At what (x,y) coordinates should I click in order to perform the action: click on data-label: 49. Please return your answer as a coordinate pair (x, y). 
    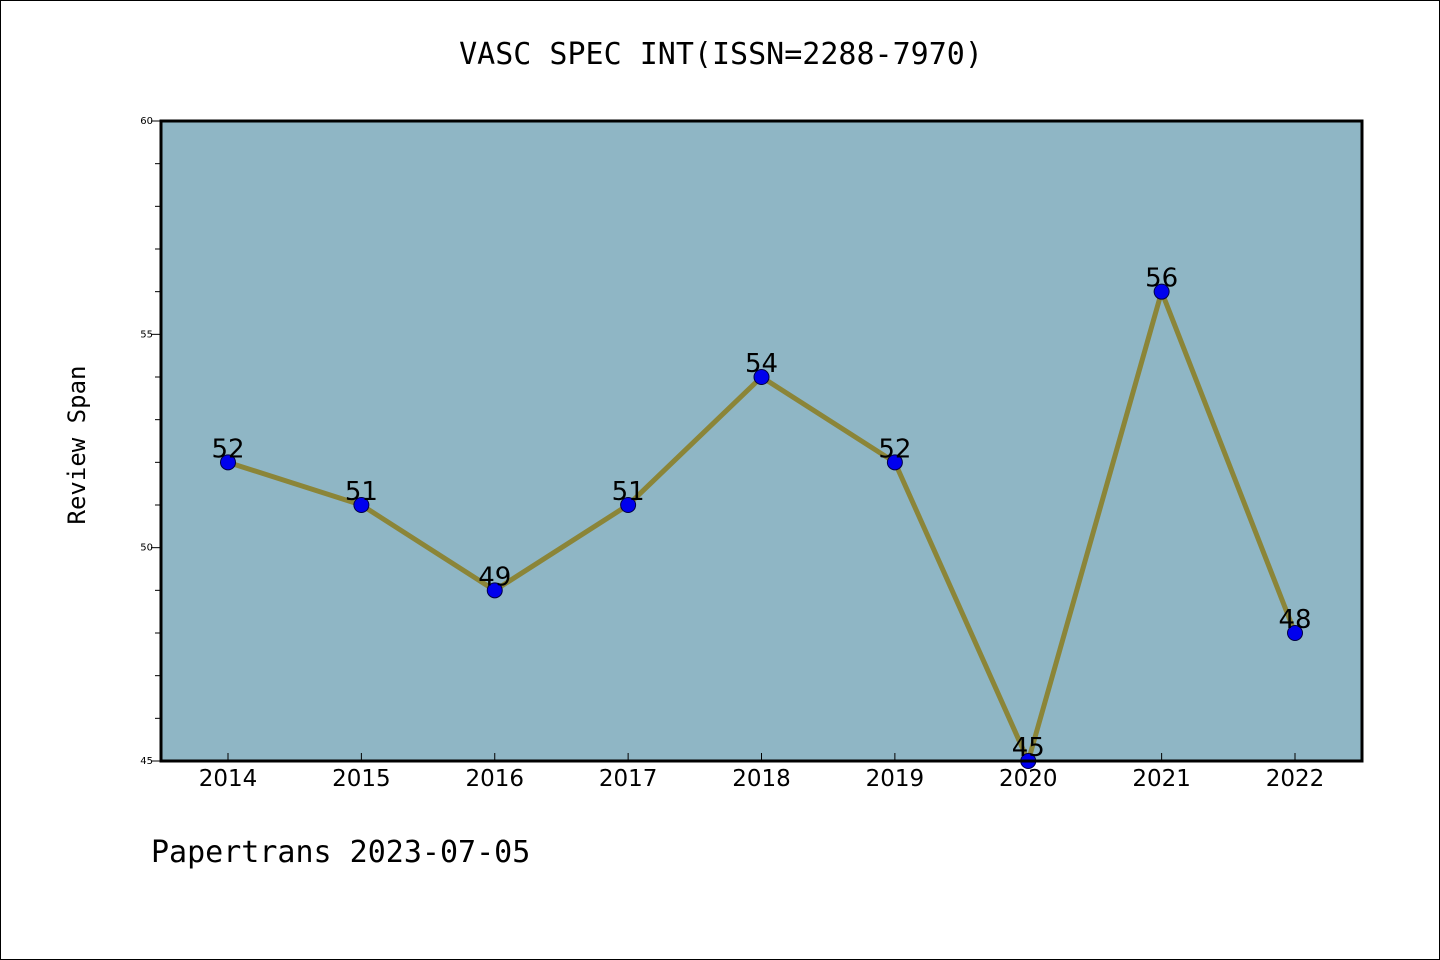
    Looking at the image, I should click on (494, 577).